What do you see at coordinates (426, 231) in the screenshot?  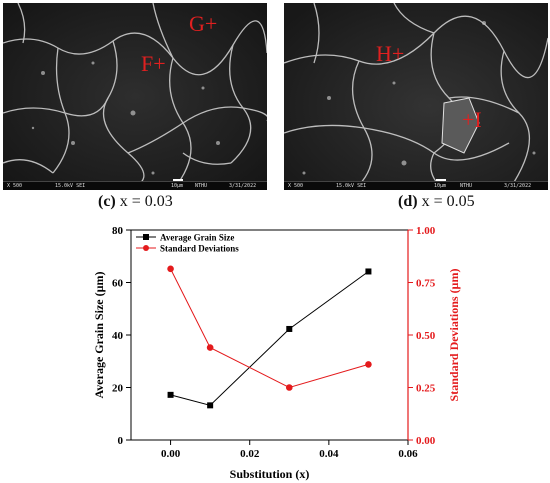 I see `y-right-tick-label: 1.00` at bounding box center [426, 231].